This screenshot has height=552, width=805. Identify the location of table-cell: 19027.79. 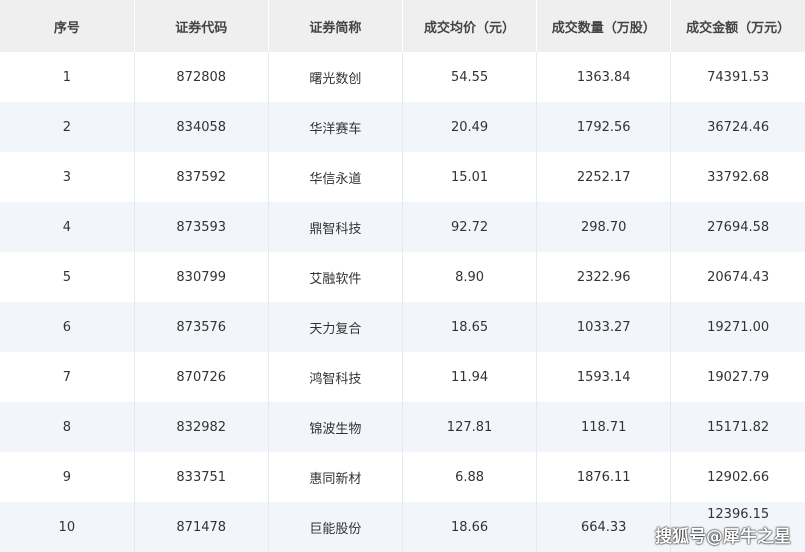
(738, 377).